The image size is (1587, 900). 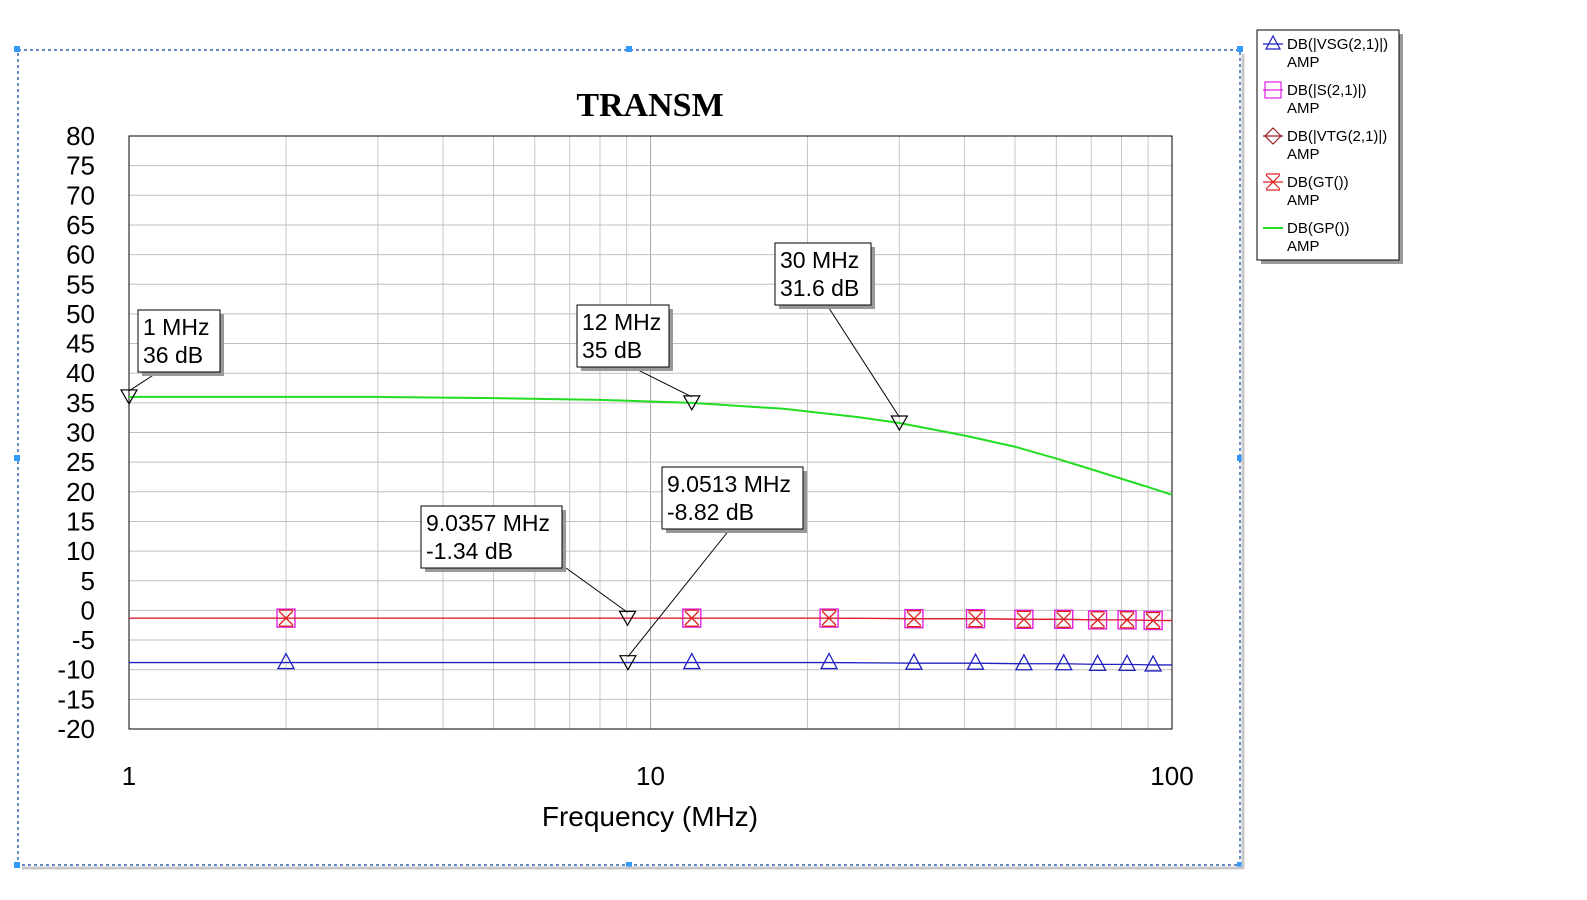 I want to click on y-tick-label: -15, so click(x=76, y=699).